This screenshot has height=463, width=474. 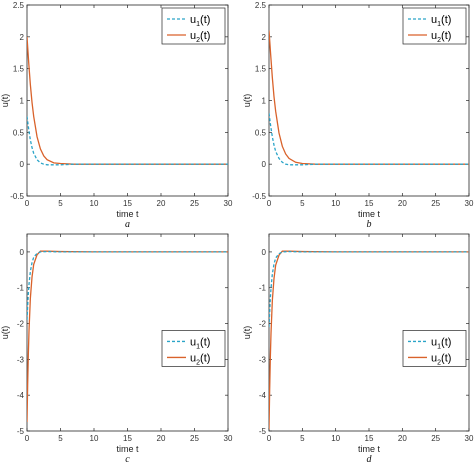 I want to click on panel-c-legend-box, so click(x=193, y=348).